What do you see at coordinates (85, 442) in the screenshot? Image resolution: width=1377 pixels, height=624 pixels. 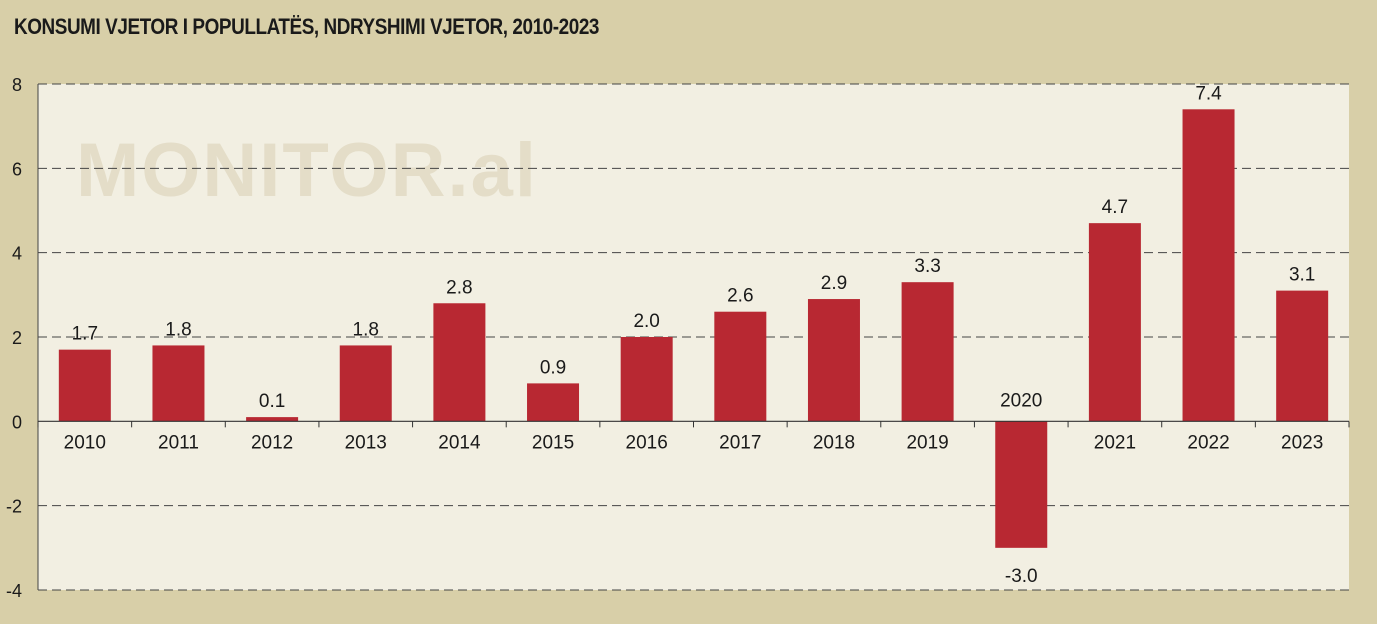 I see `x-tick-label: 2010` at bounding box center [85, 442].